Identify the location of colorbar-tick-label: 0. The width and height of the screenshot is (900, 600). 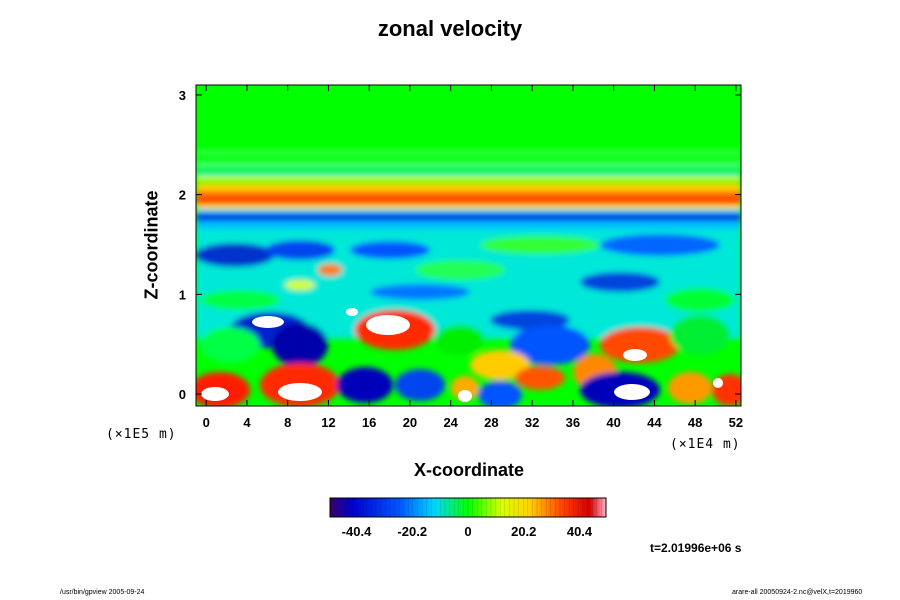
(467, 531).